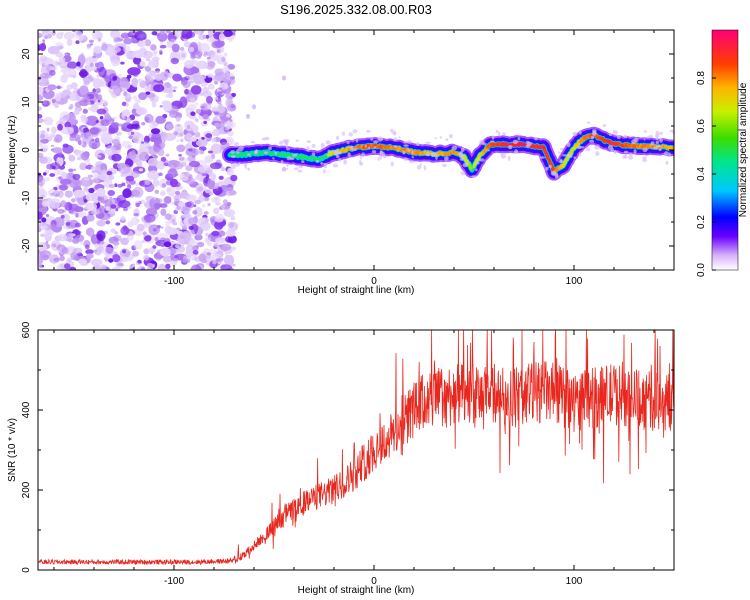  Describe the element at coordinates (701, 222) in the screenshot. I see `colorbar-tick-label: 0.2` at that location.